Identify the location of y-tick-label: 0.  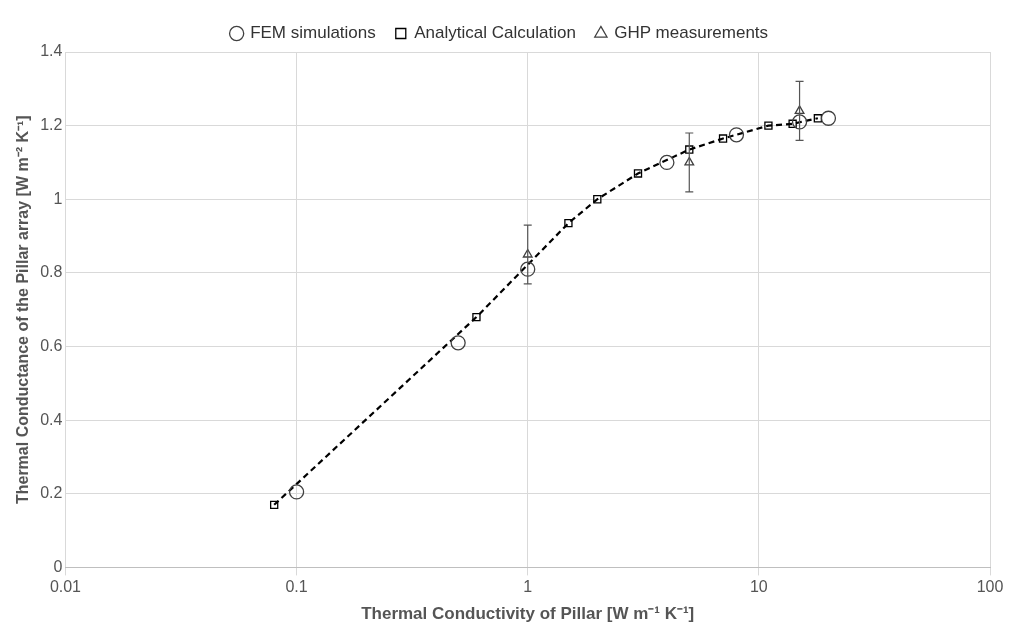
(58, 566).